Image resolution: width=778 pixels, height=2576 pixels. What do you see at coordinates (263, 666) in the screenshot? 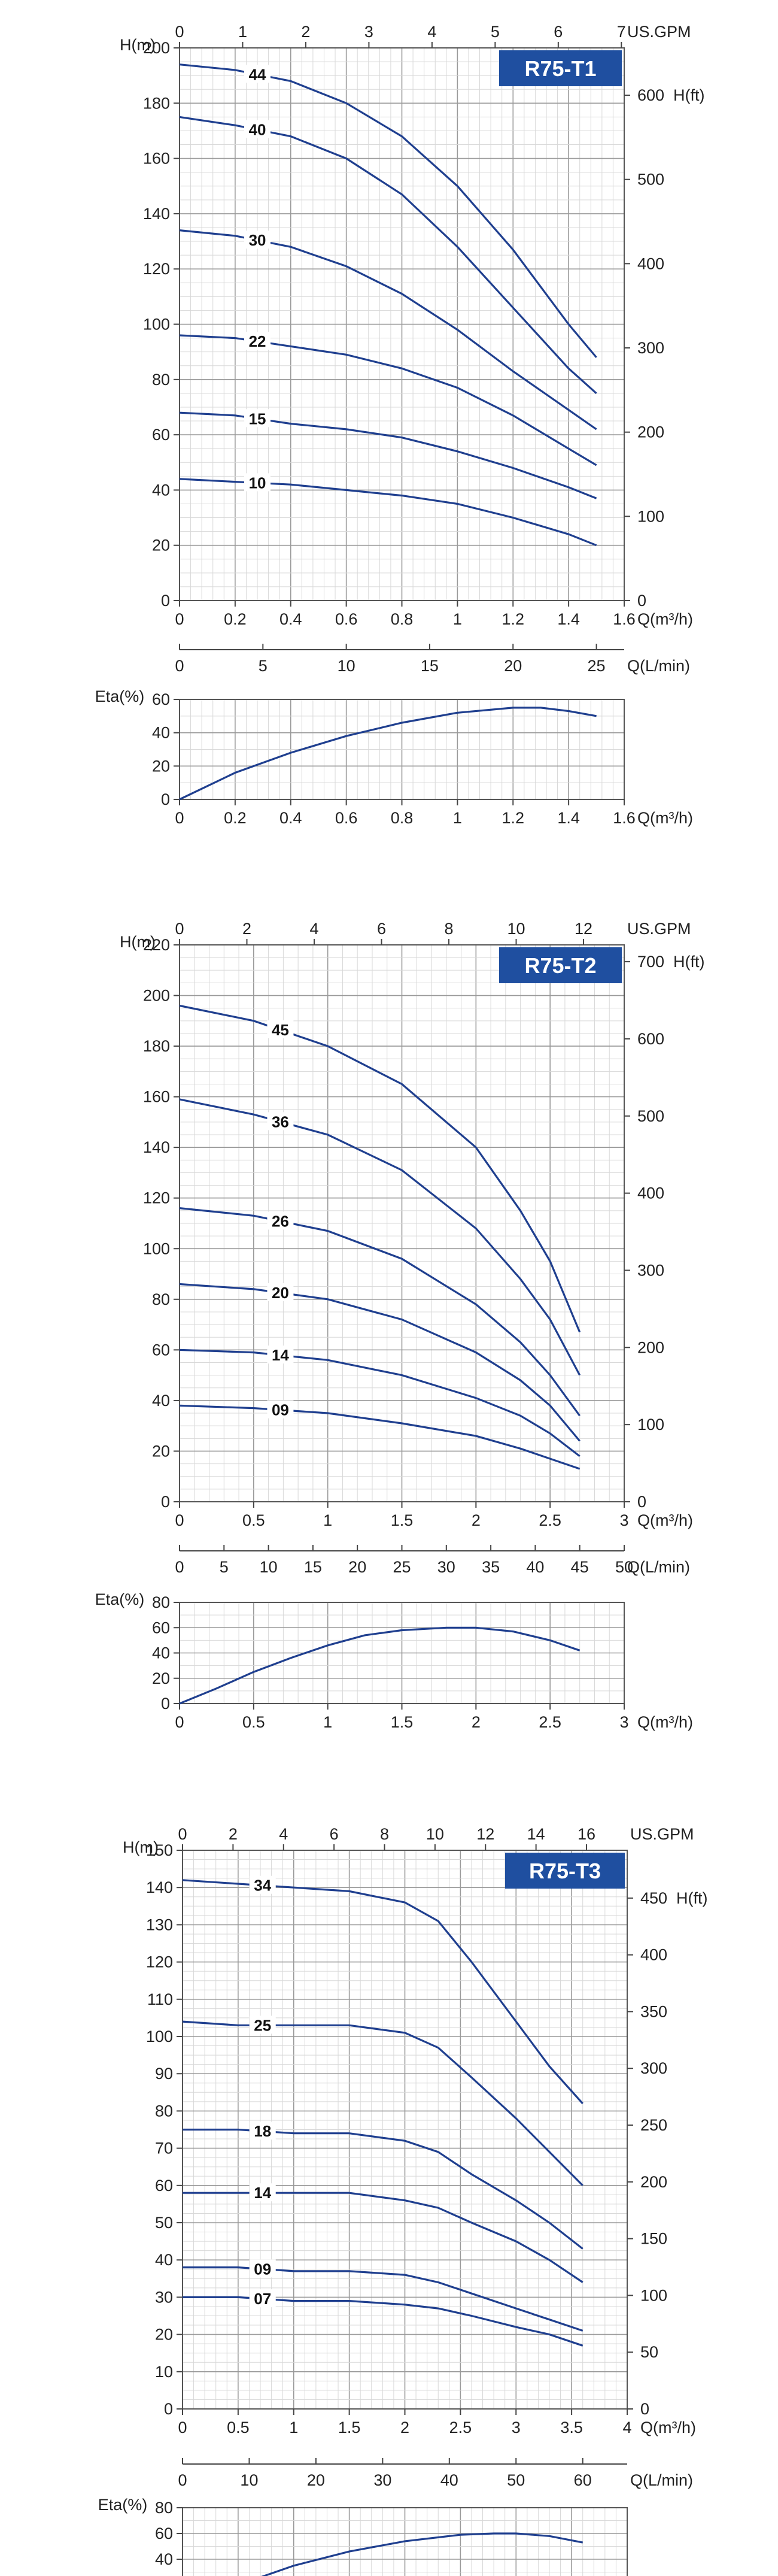
I see `lmin-tick-label: 5` at bounding box center [263, 666].